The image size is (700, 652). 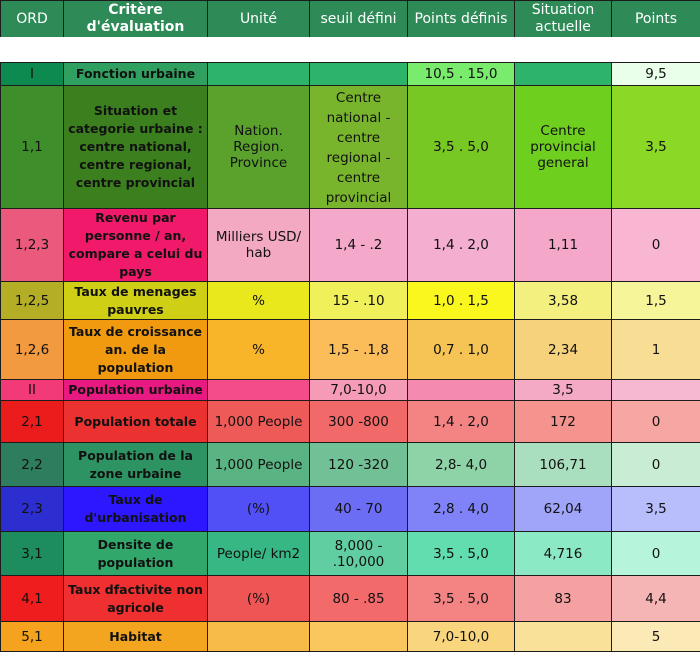 I want to click on situation-cell: 83, so click(x=563, y=599).